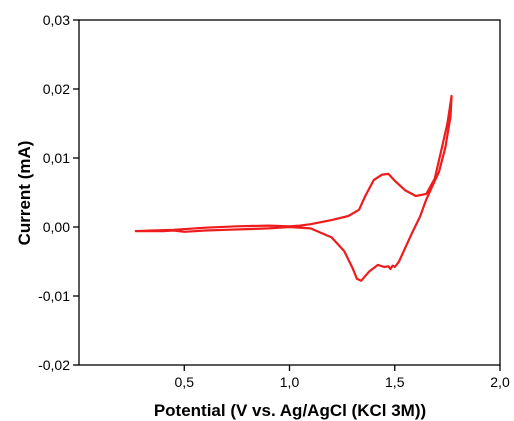 This screenshot has width=514, height=421. Describe the element at coordinates (24, 193) in the screenshot. I see `y-axis-title: Current (mA)` at that location.